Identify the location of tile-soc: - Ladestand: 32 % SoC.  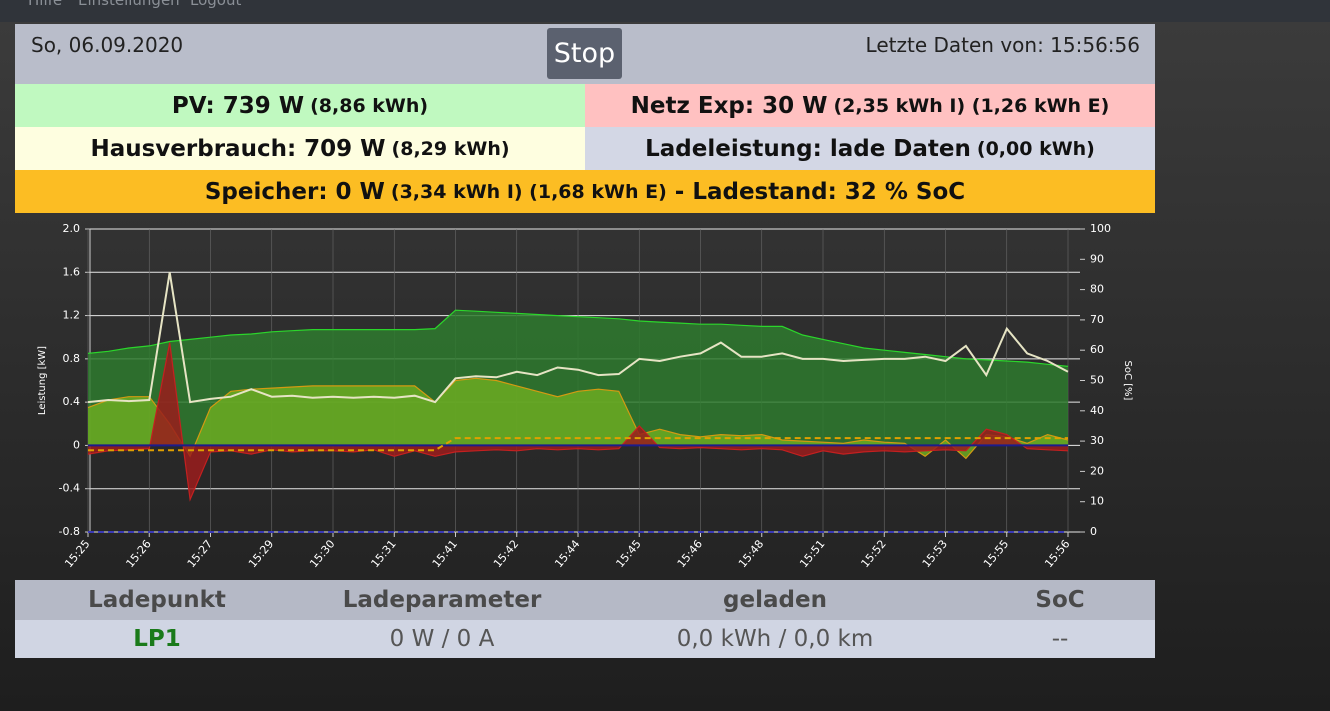
(820, 191).